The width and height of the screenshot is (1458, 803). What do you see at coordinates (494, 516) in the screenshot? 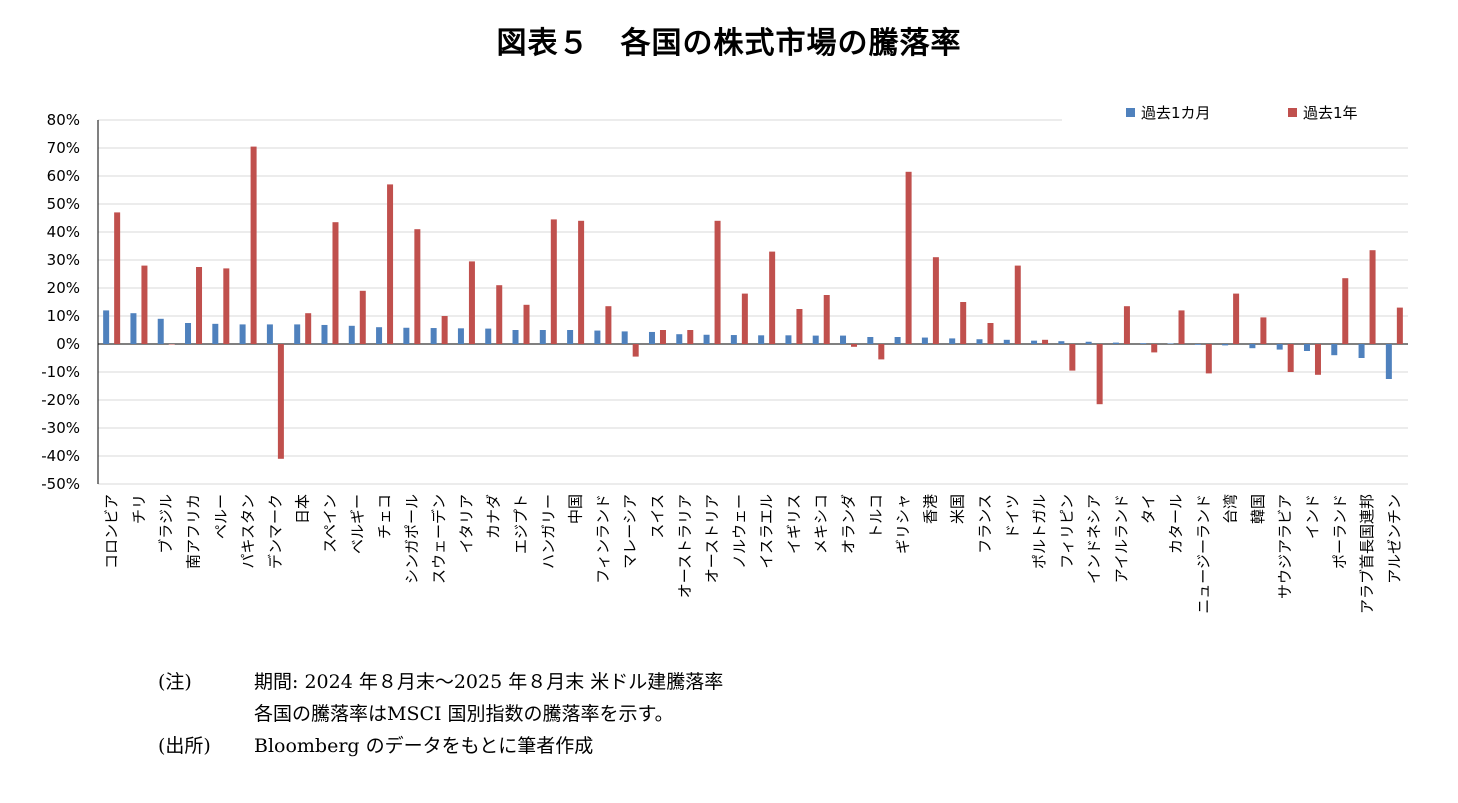
I see `x-tick-label: カナダ` at bounding box center [494, 516].